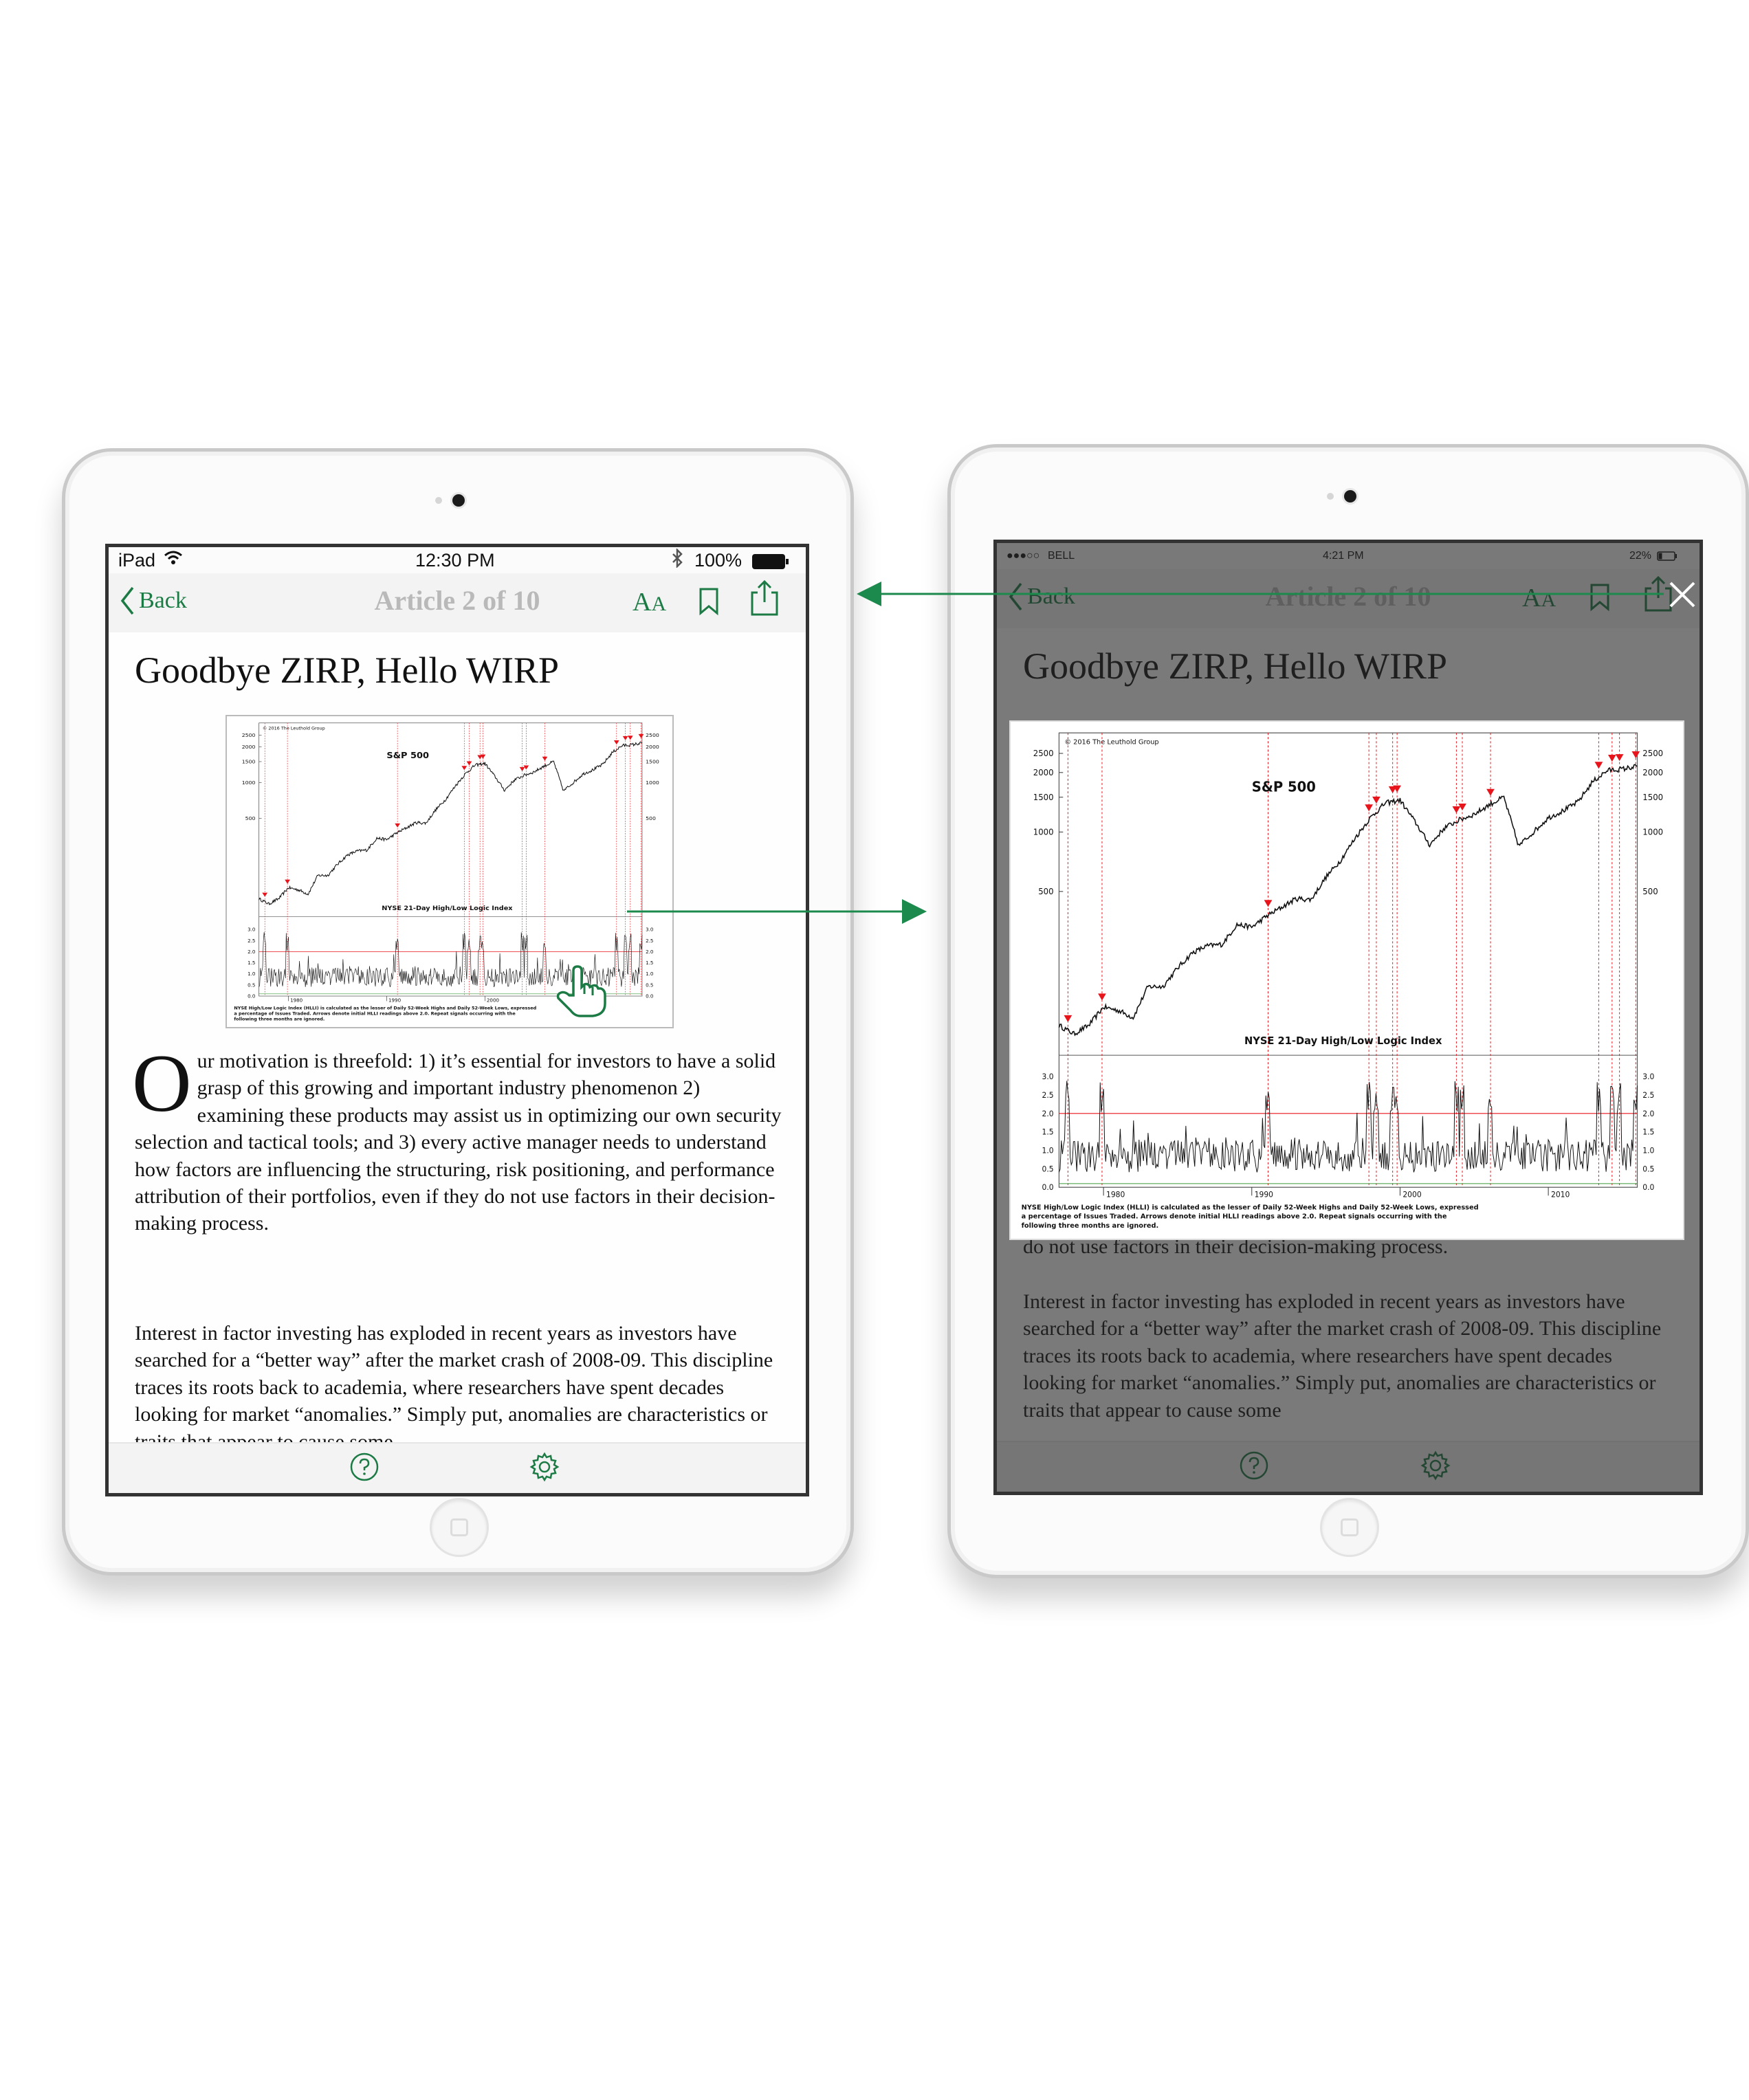 Image resolution: width=1749 pixels, height=2100 pixels. Describe the element at coordinates (163, 600) in the screenshot. I see `back-label: Back` at that location.